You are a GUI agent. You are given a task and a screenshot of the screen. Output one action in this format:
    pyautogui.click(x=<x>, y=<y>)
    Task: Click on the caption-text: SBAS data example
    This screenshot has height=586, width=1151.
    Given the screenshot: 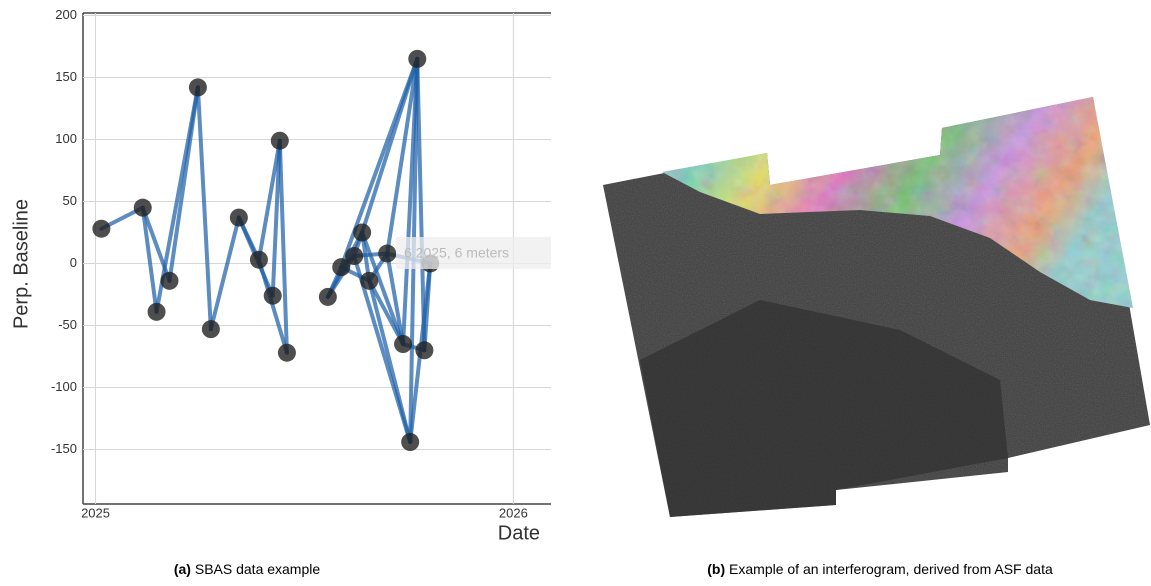 What is the action you would take?
    pyautogui.click(x=258, y=569)
    